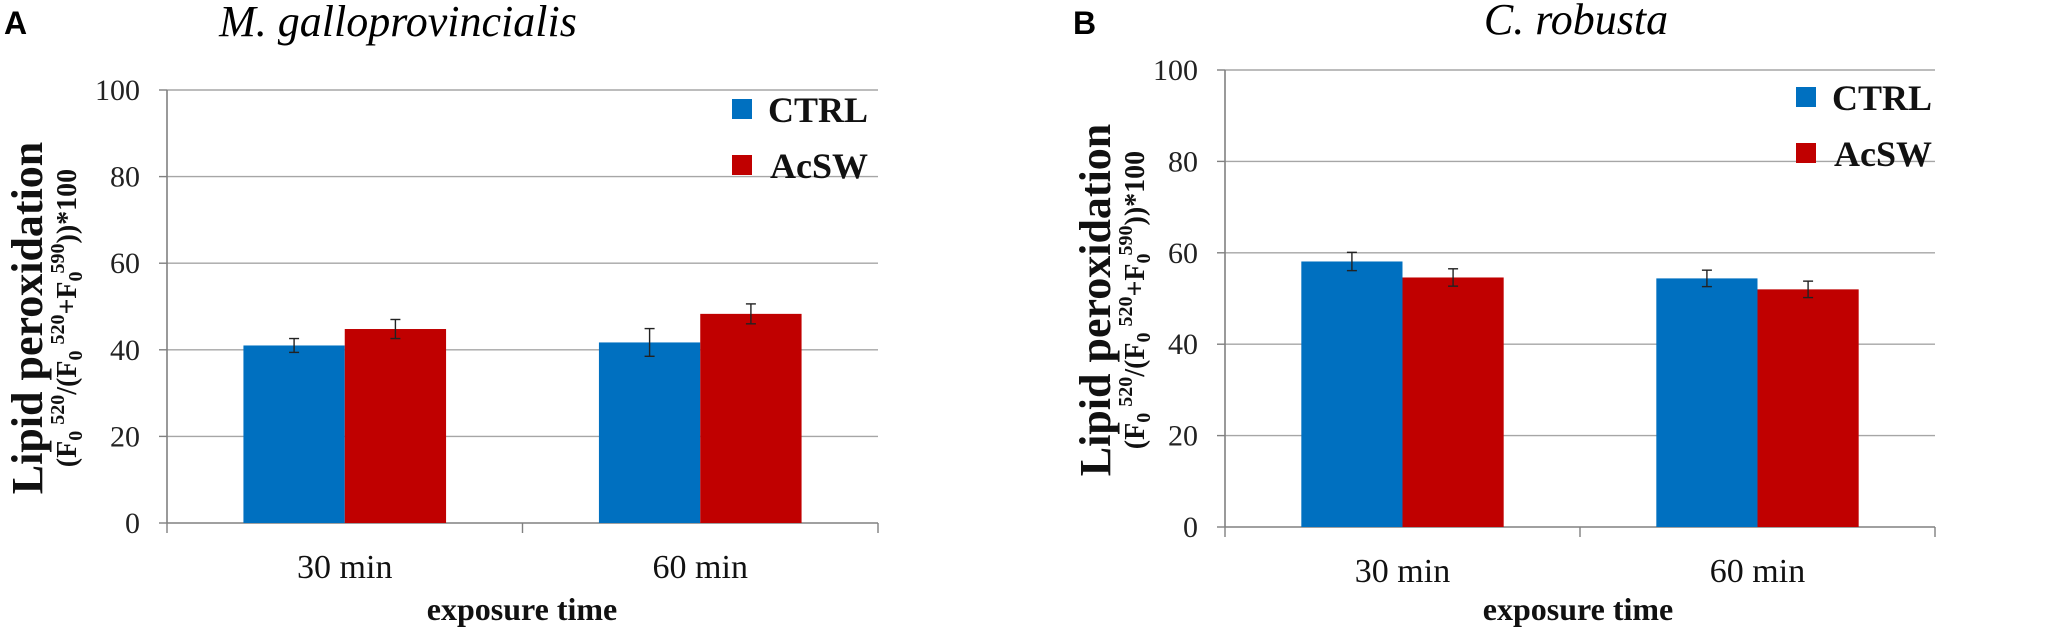 The width and height of the screenshot is (2070, 628). What do you see at coordinates (522, 609) in the screenshot?
I see `panel-a-xlabel: exposure time` at bounding box center [522, 609].